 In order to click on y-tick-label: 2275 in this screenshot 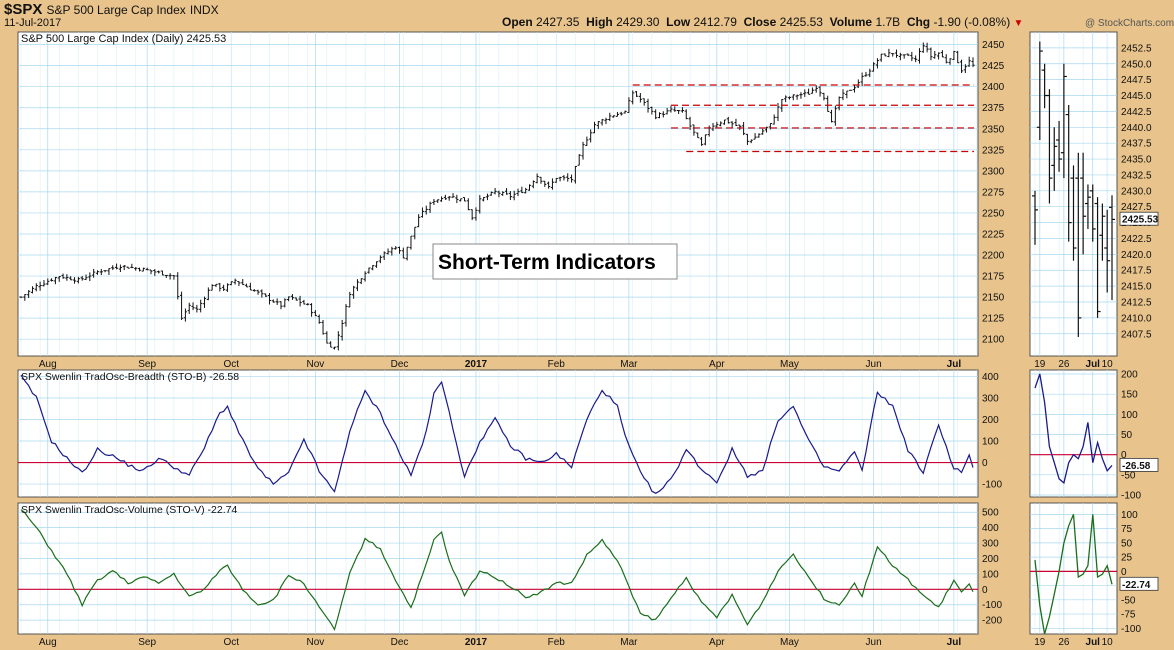, I will do `click(993, 192)`.